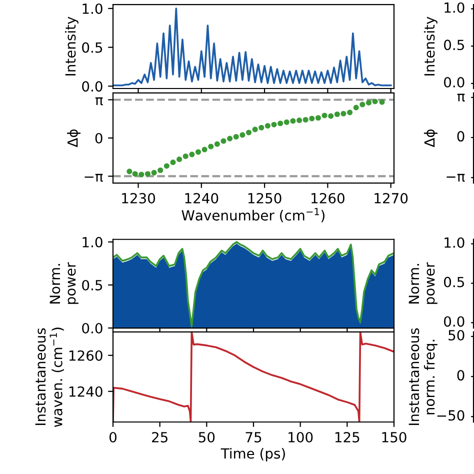  What do you see at coordinates (423, 376) in the screenshot?
I see `text: Instantaneous norm. freq.` at bounding box center [423, 376].